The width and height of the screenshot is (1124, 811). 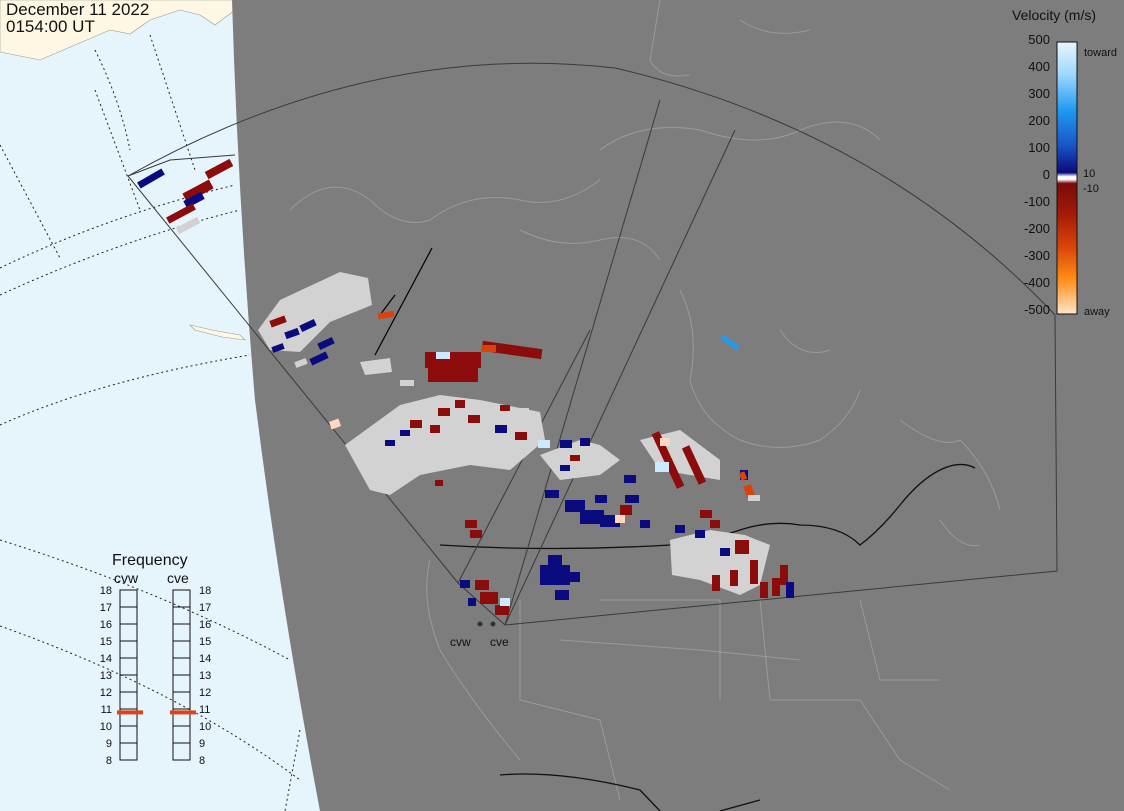 What do you see at coordinates (204, 710) in the screenshot?
I see `frequency-tick-right: 11` at bounding box center [204, 710].